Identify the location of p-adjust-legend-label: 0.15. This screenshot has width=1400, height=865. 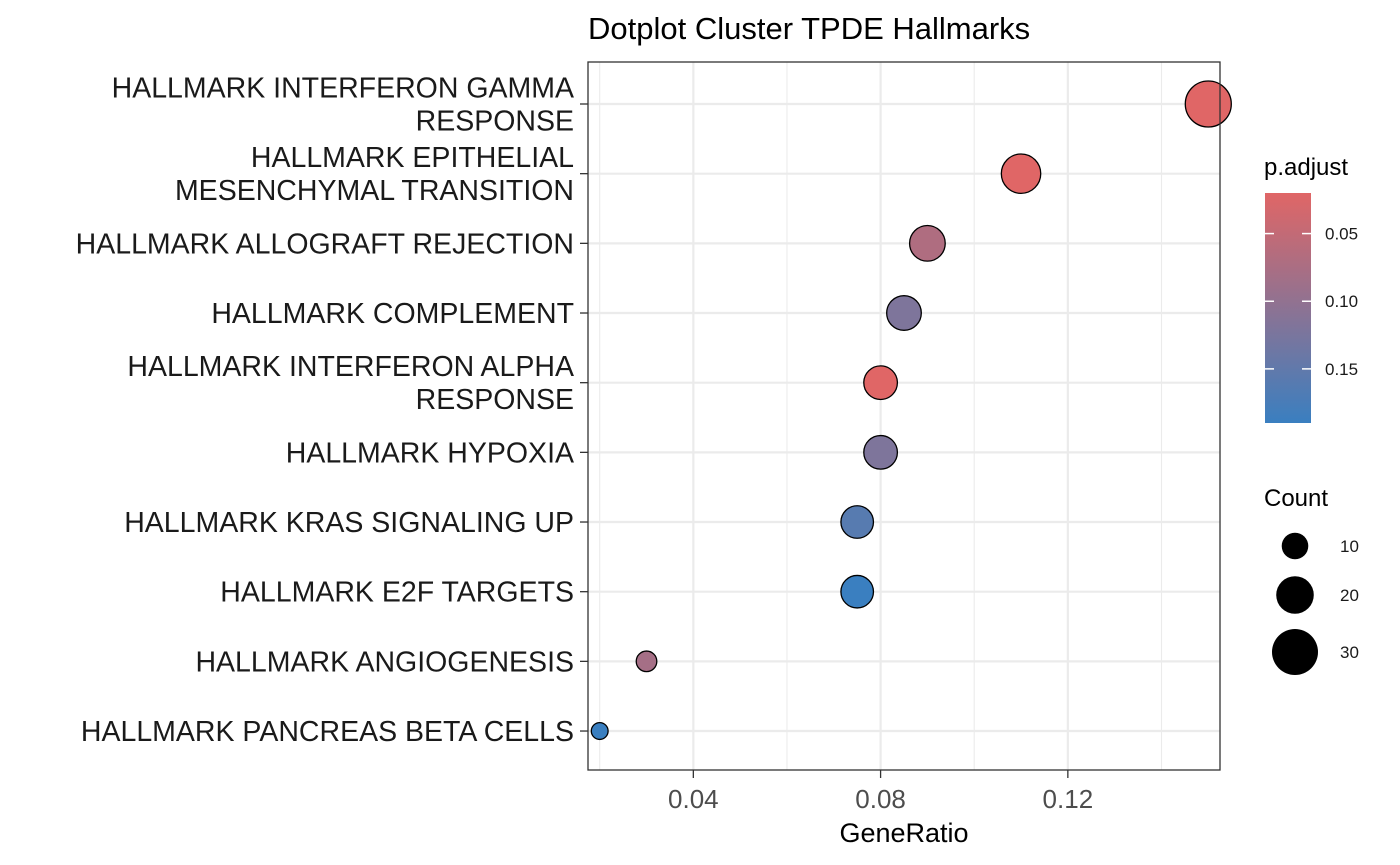
(1341, 369).